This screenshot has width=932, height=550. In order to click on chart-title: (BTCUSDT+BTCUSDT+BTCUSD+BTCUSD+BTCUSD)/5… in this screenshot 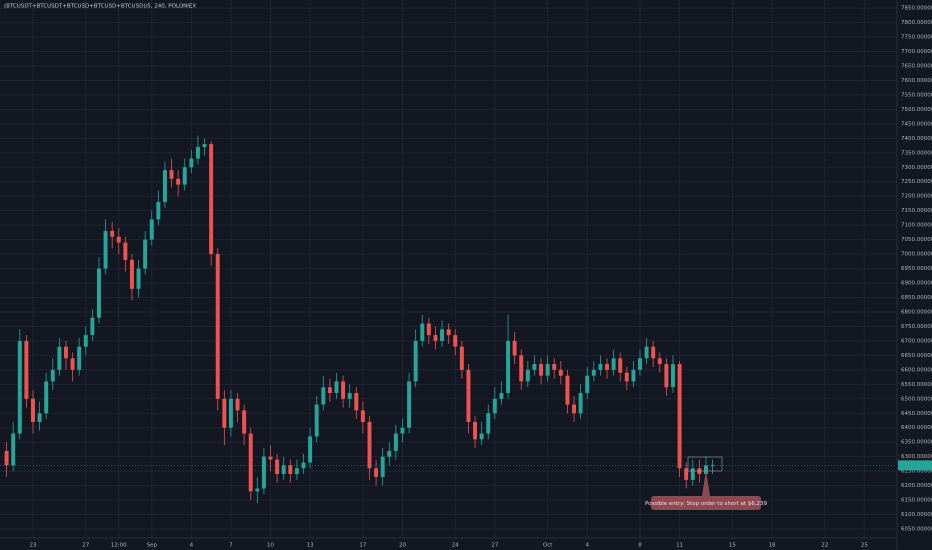, I will do `click(100, 7)`.